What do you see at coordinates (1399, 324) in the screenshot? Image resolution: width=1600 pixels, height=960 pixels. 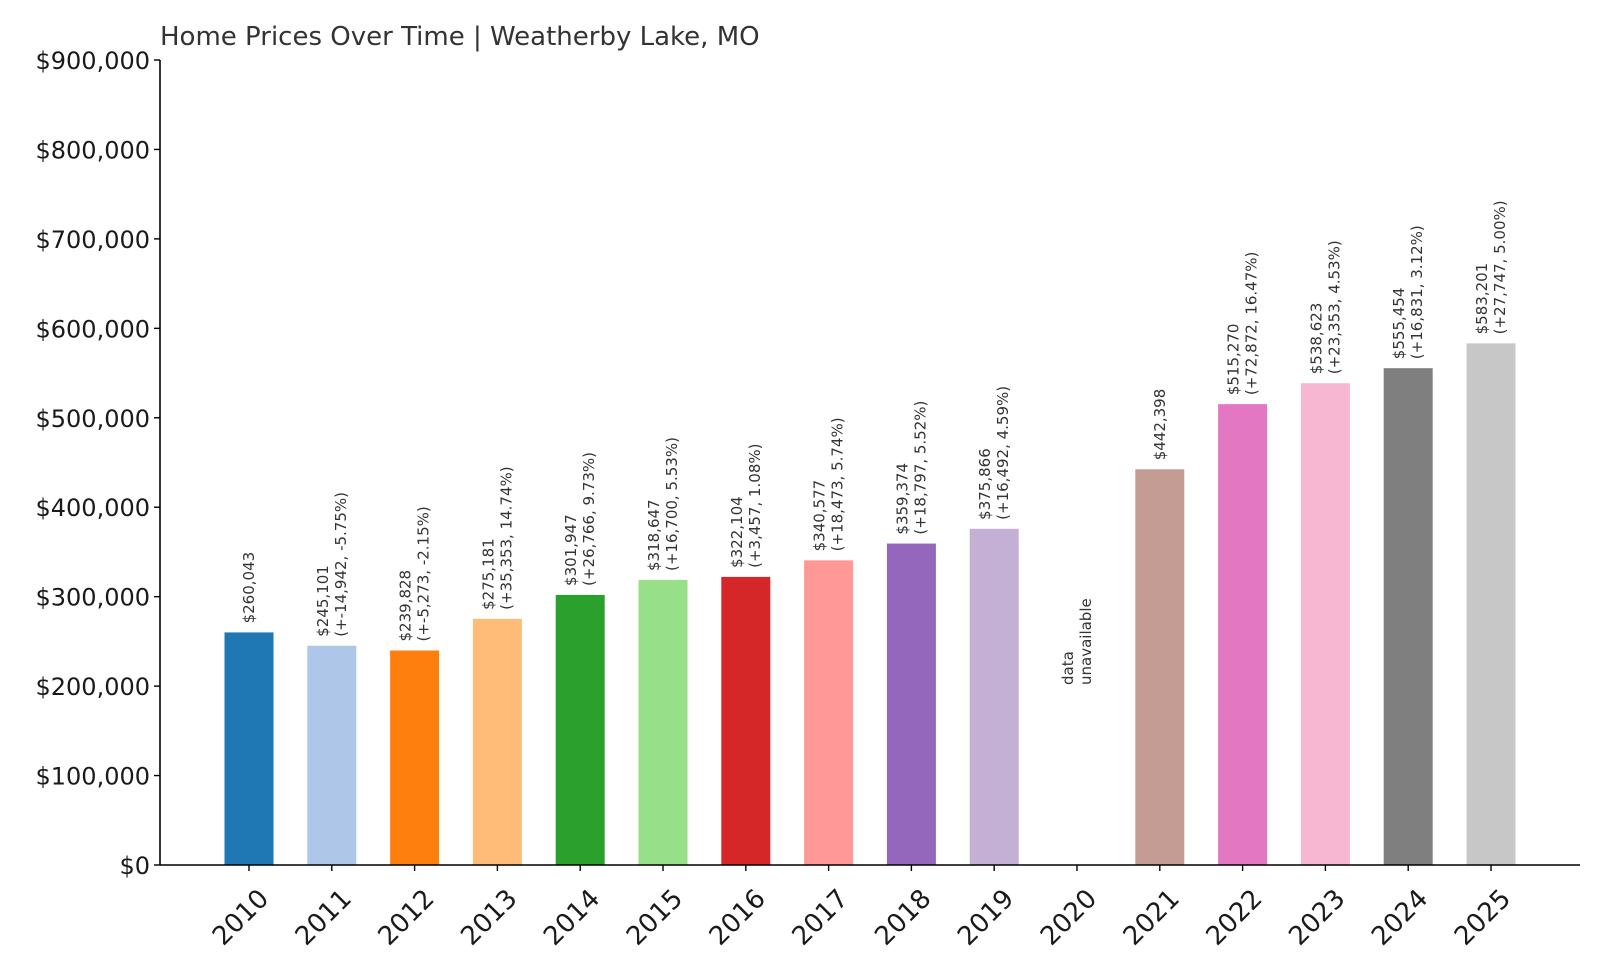 I see `data-label: $555,454` at bounding box center [1399, 324].